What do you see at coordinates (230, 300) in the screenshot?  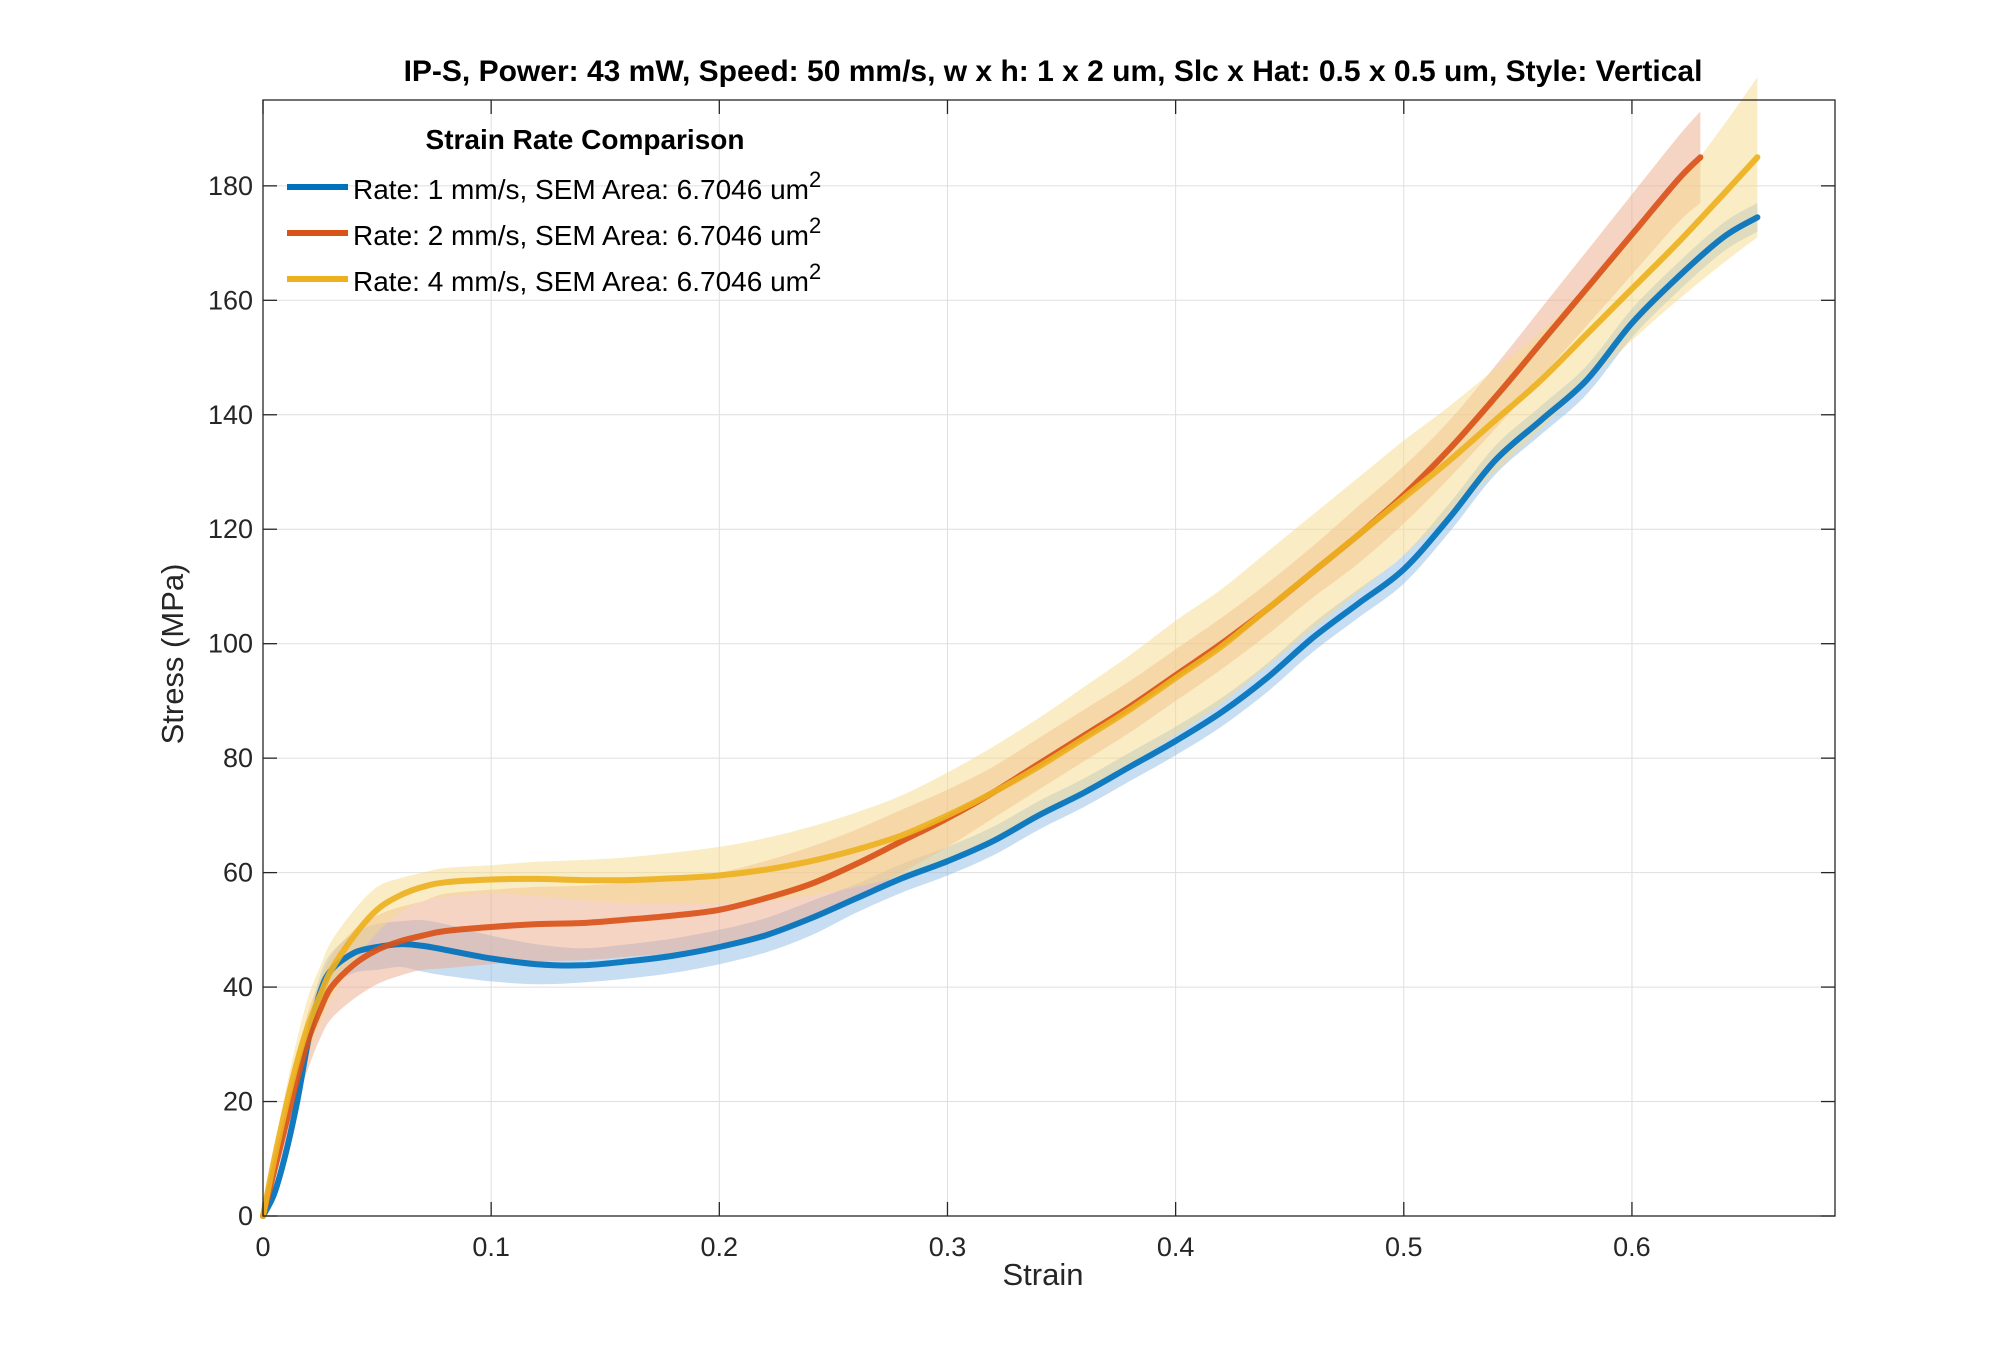 I see `y-tick-label: 160` at bounding box center [230, 300].